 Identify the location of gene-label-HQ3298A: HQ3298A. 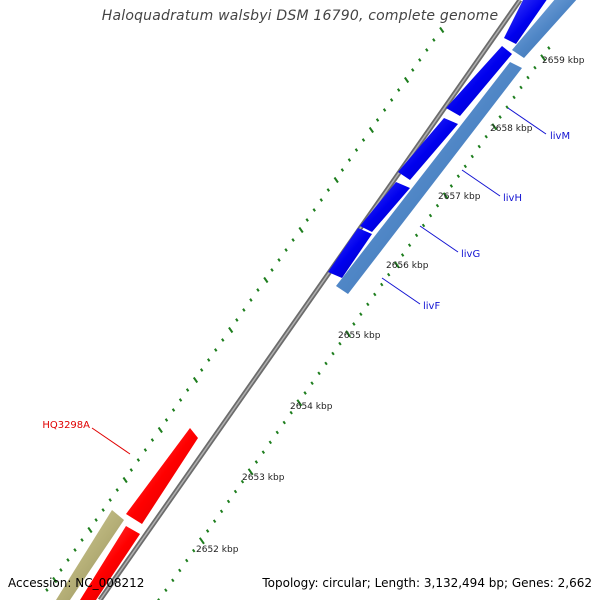
(66, 425).